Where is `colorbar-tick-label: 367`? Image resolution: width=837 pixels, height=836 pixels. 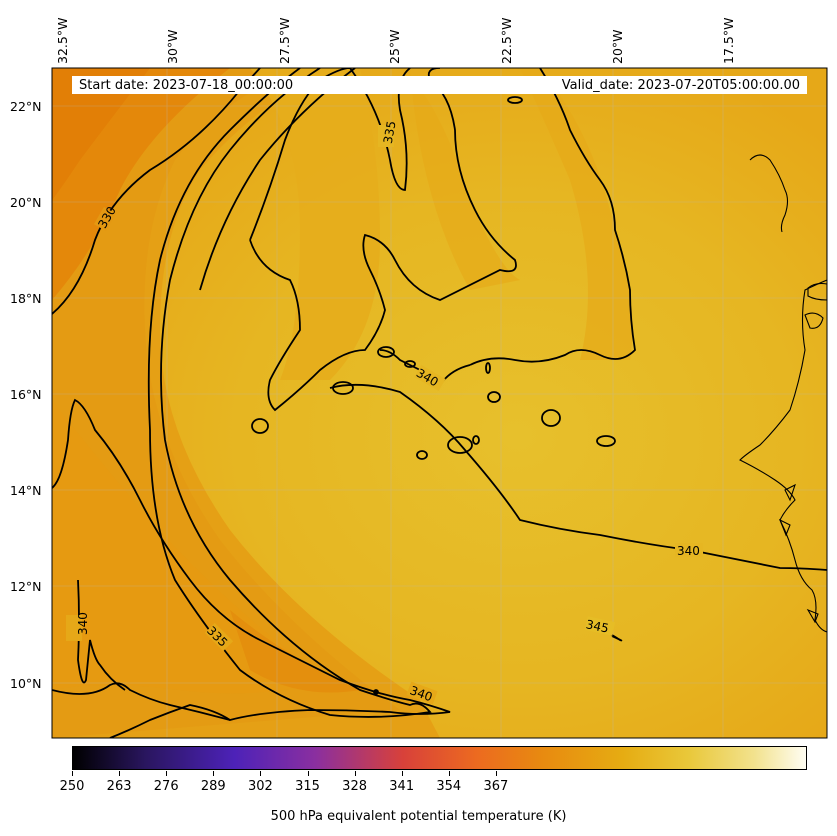 colorbar-tick-label: 367 is located at coordinates (496, 786).